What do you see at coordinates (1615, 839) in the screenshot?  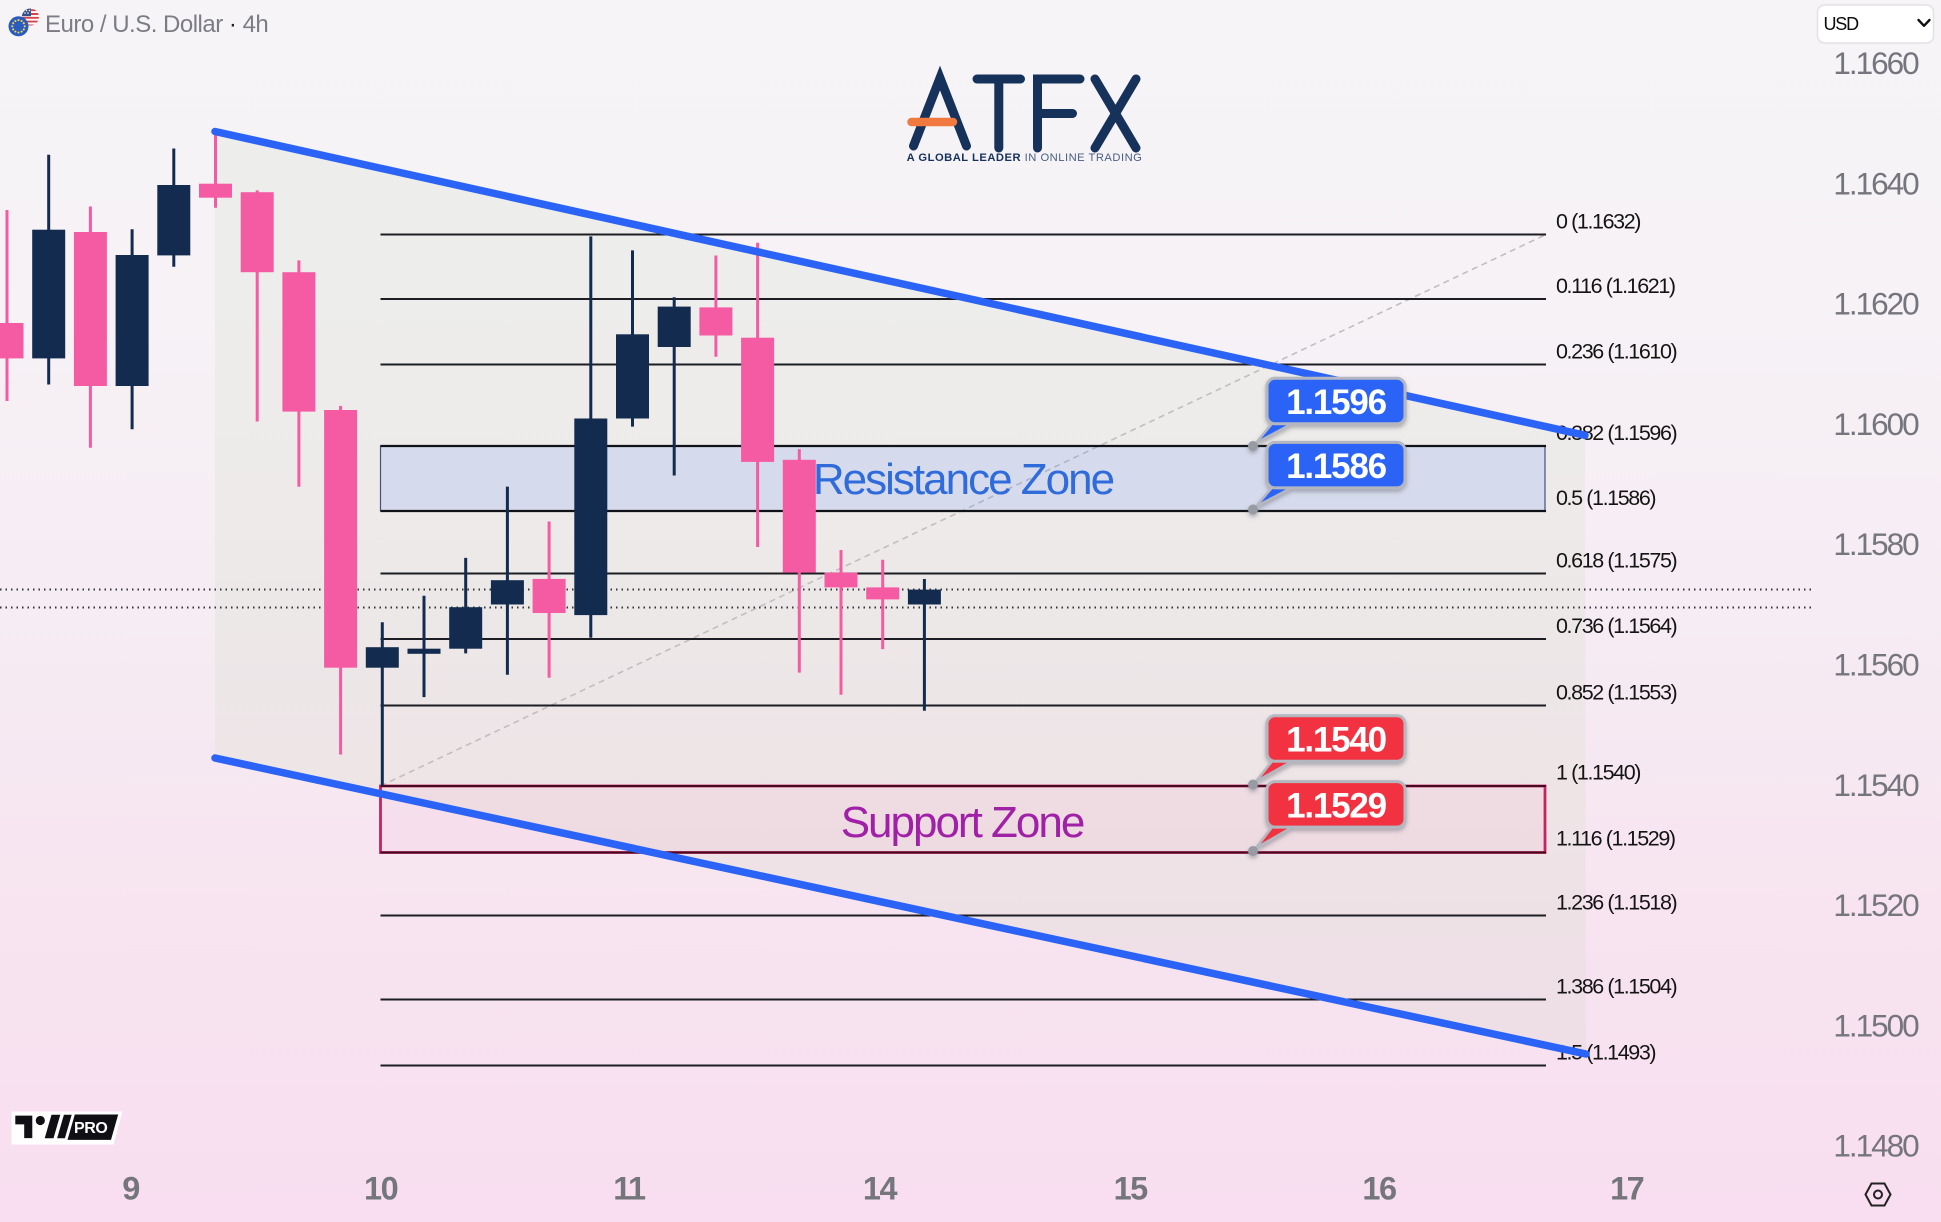 I see `svg-text: 1.116 (1.1529)` at bounding box center [1615, 839].